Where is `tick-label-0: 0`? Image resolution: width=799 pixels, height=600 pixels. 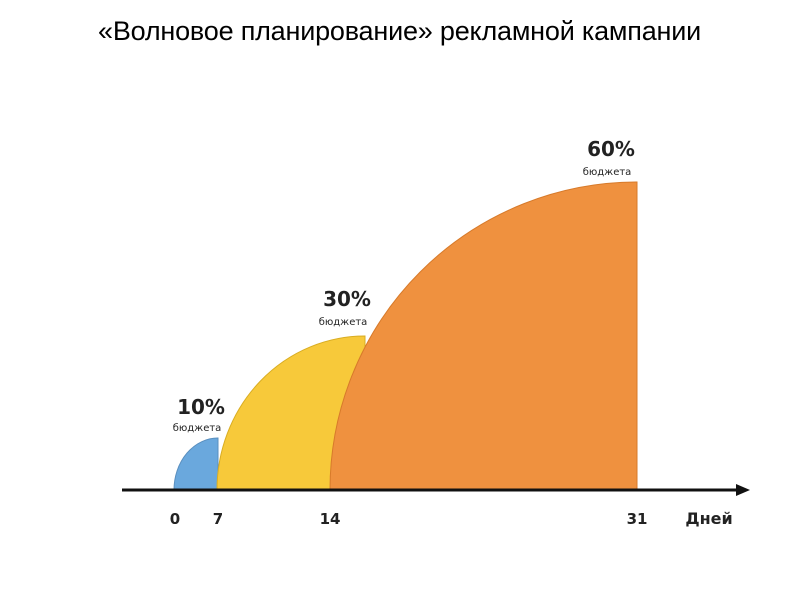
tick-label-0: 0 is located at coordinates (175, 519).